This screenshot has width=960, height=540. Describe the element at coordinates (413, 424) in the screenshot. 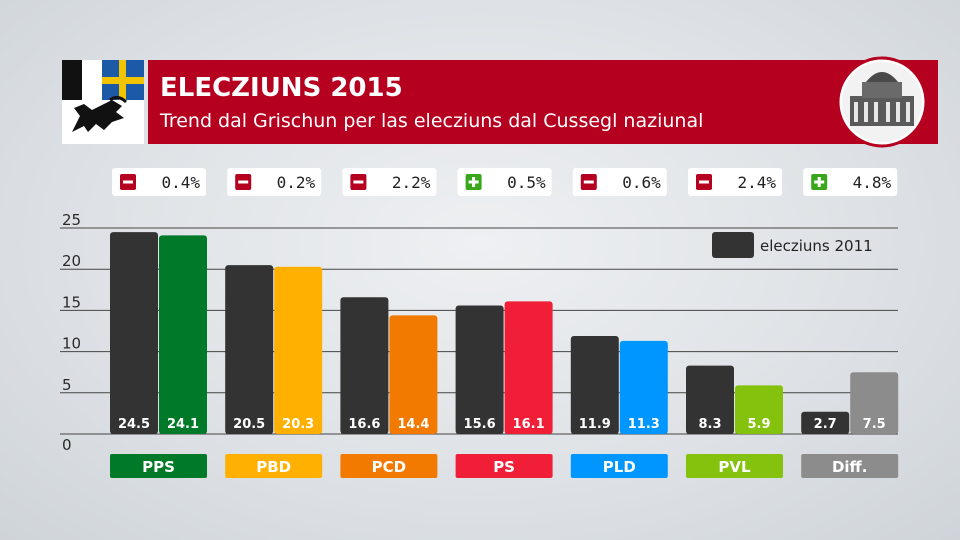

I see `value-label-2015: 14.4` at that location.